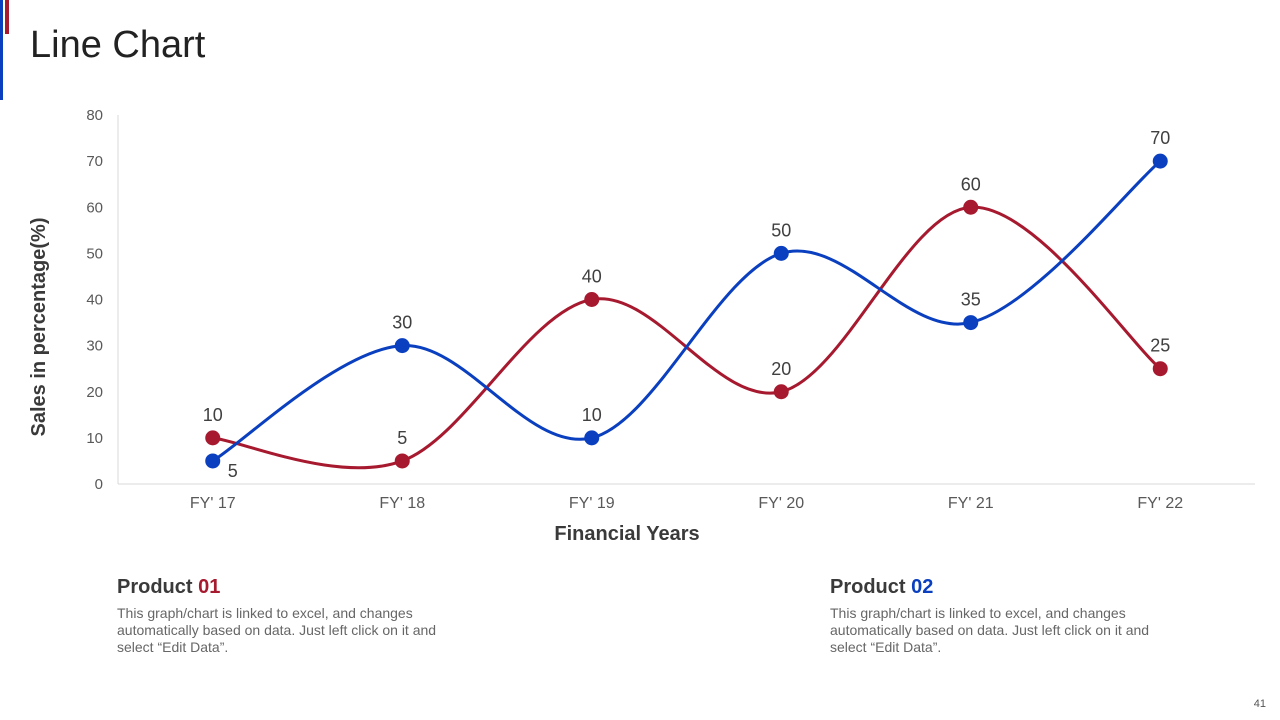 This screenshot has width=1280, height=720. I want to click on series-1-data-label: 40, so click(592, 277).